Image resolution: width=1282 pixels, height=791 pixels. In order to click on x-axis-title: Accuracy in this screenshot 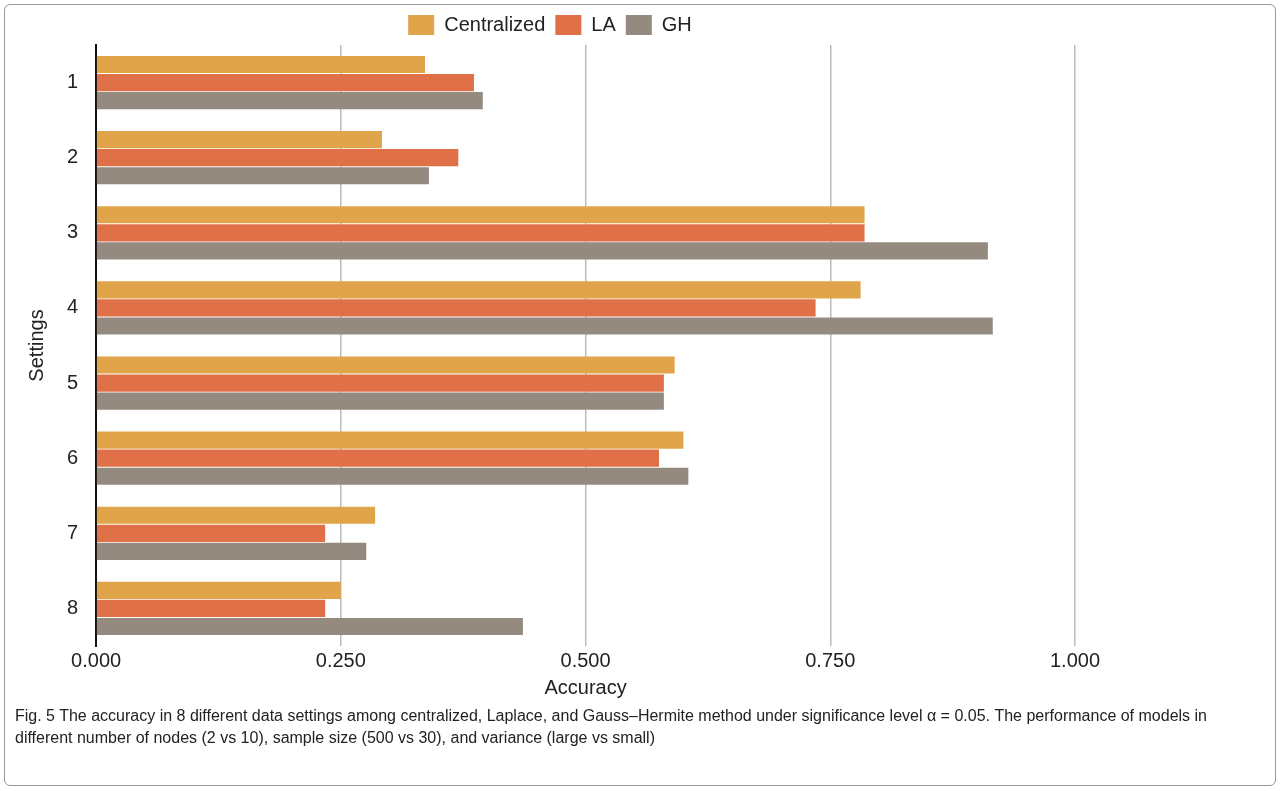, I will do `click(585, 686)`.